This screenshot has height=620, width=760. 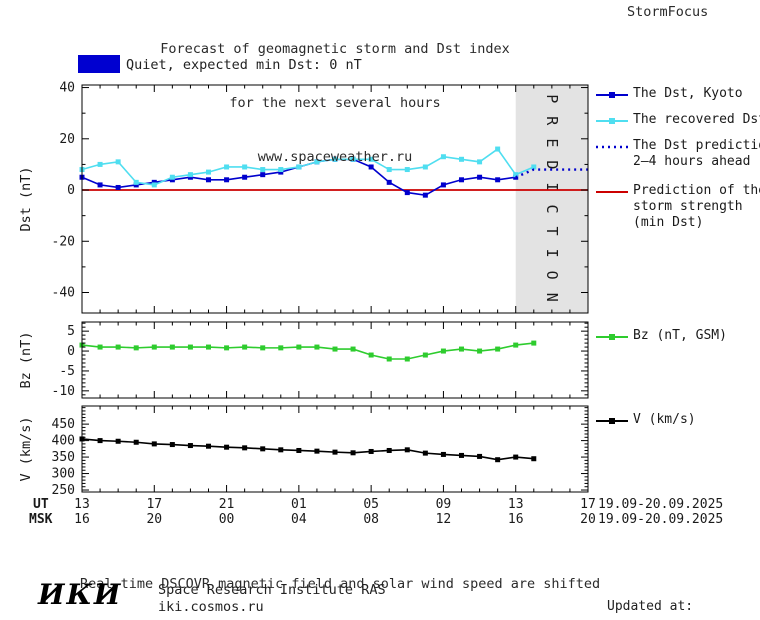 I want to click on legend-item-3-line-1: storm strength, so click(x=688, y=206).